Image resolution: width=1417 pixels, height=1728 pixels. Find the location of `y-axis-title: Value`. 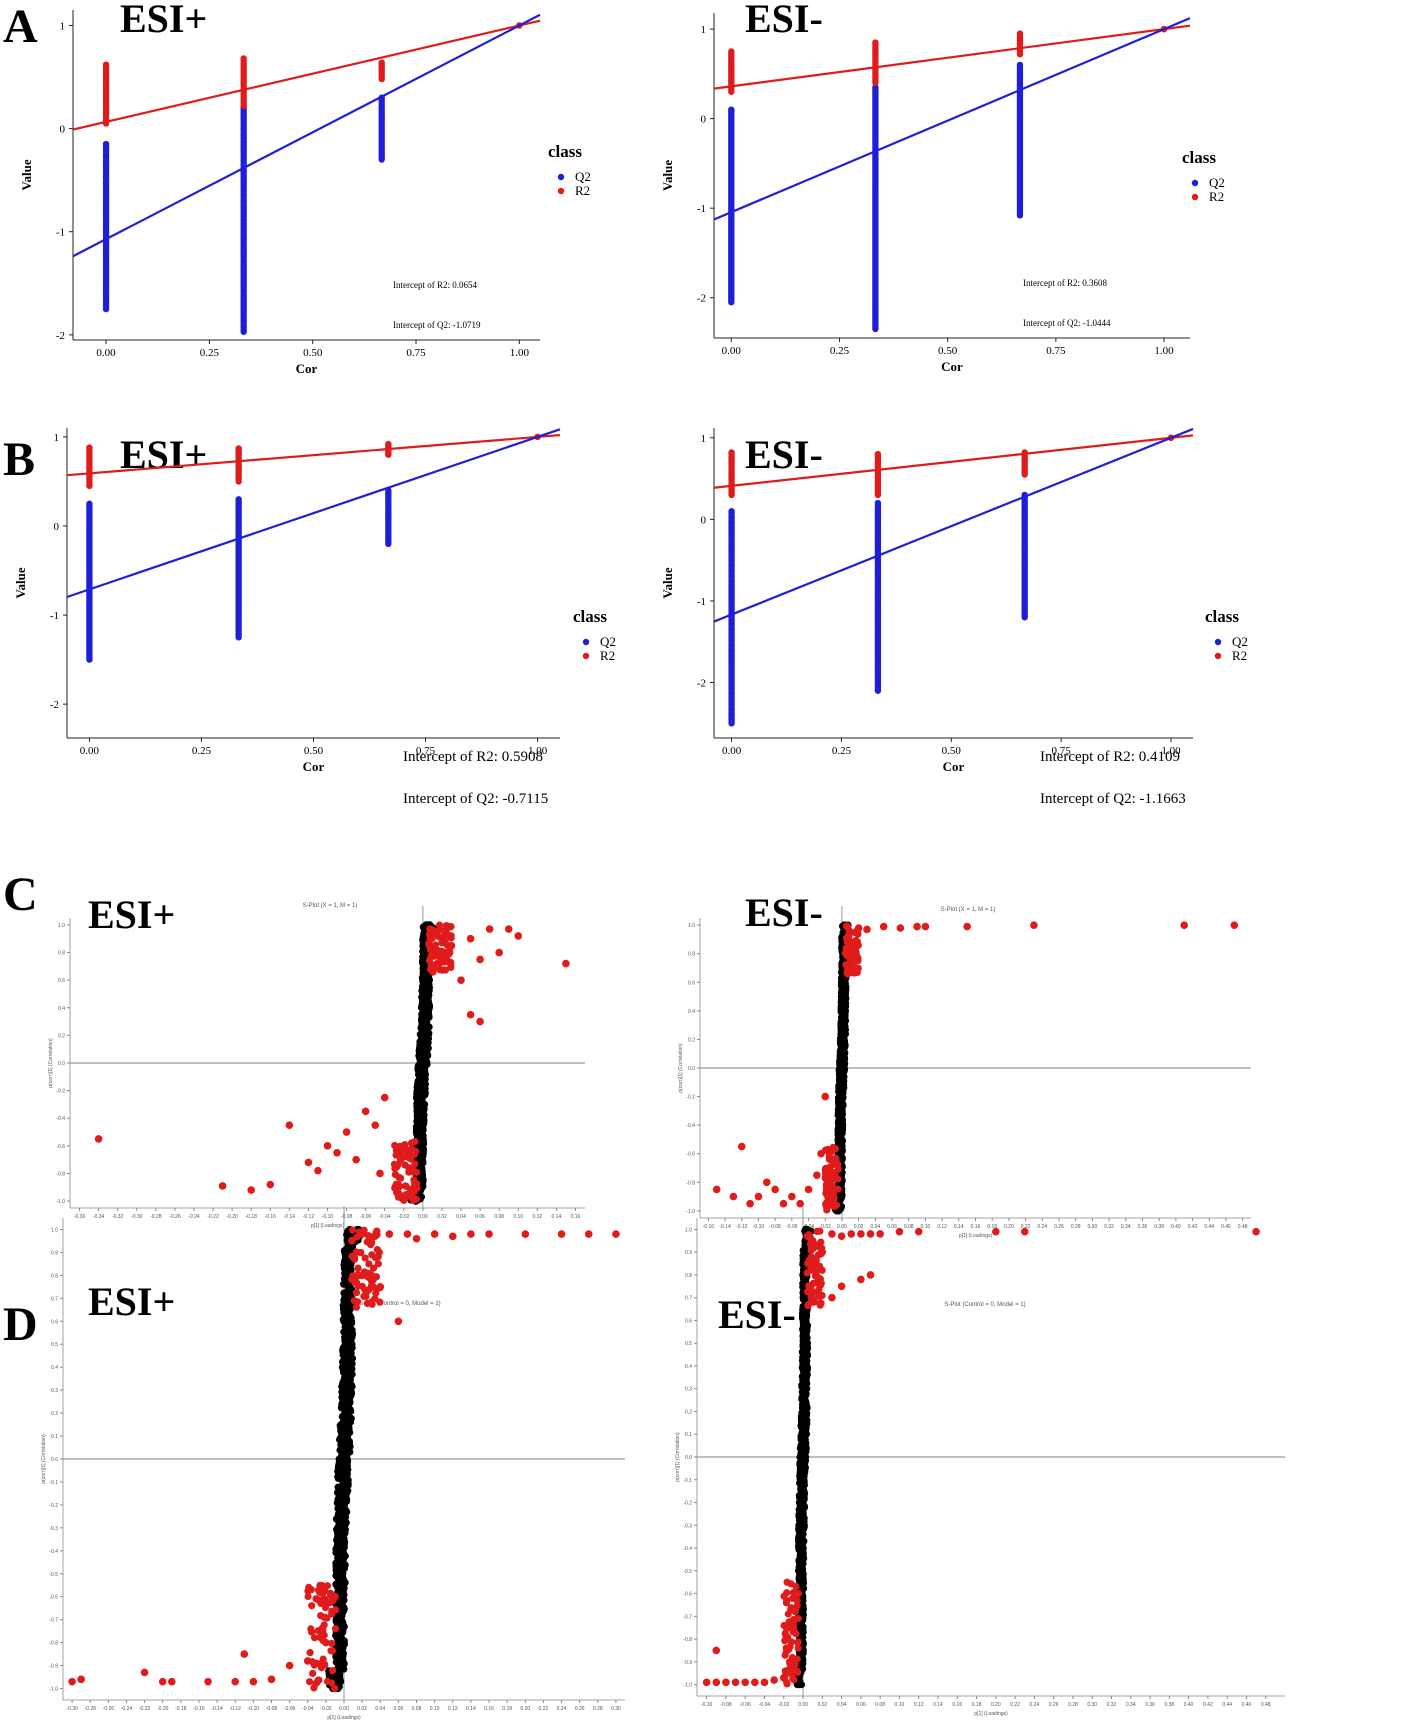

y-axis-title: Value is located at coordinates (667, 176).